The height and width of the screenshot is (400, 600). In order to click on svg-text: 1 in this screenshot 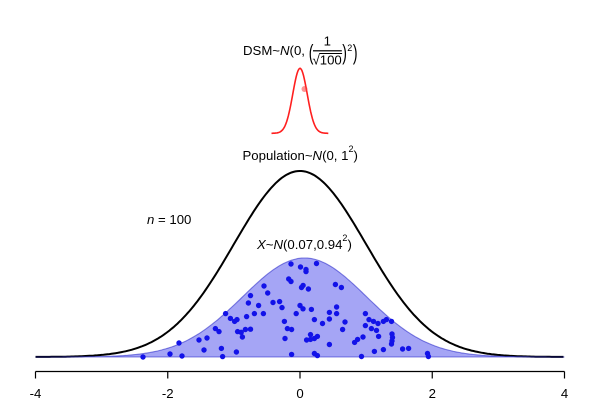, I will do `click(327, 40)`.